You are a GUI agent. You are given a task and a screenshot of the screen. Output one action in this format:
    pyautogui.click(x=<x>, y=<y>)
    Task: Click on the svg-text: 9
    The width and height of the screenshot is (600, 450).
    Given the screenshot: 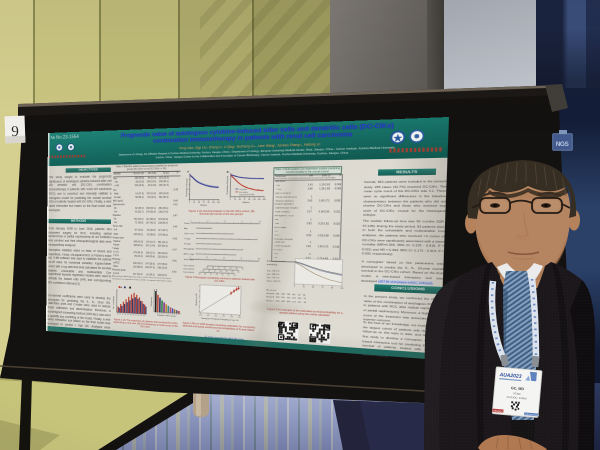 What is the action you would take?
    pyautogui.click(x=15, y=132)
    